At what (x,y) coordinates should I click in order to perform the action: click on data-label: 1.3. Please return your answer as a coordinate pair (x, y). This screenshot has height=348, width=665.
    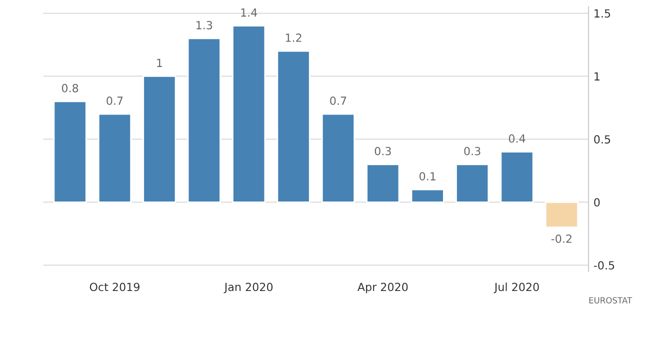
    Looking at the image, I should click on (204, 25).